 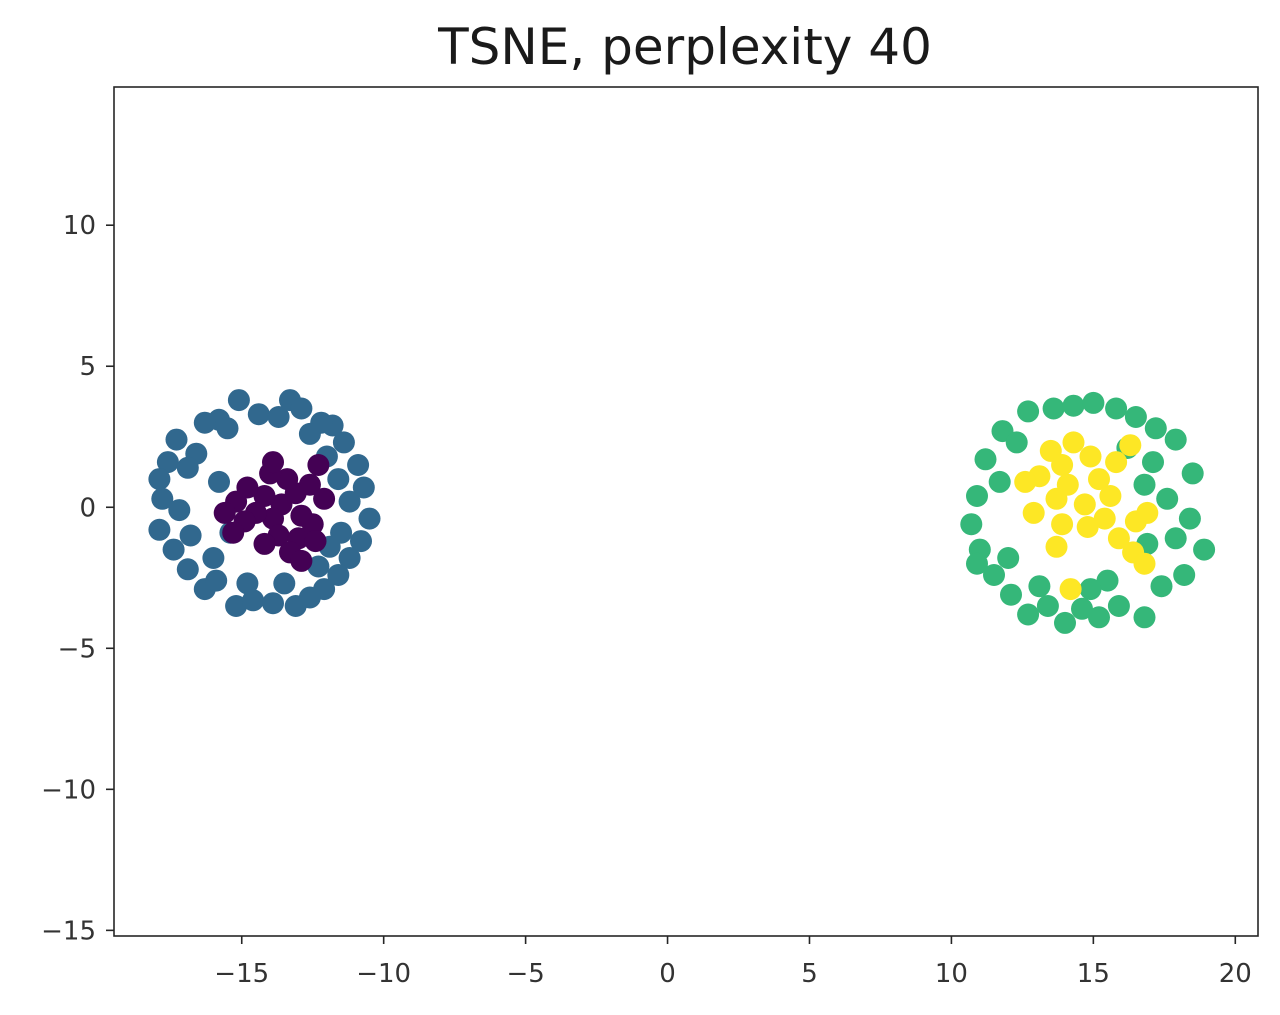 What do you see at coordinates (1093, 974) in the screenshot?
I see `x-tick-label: 15` at bounding box center [1093, 974].